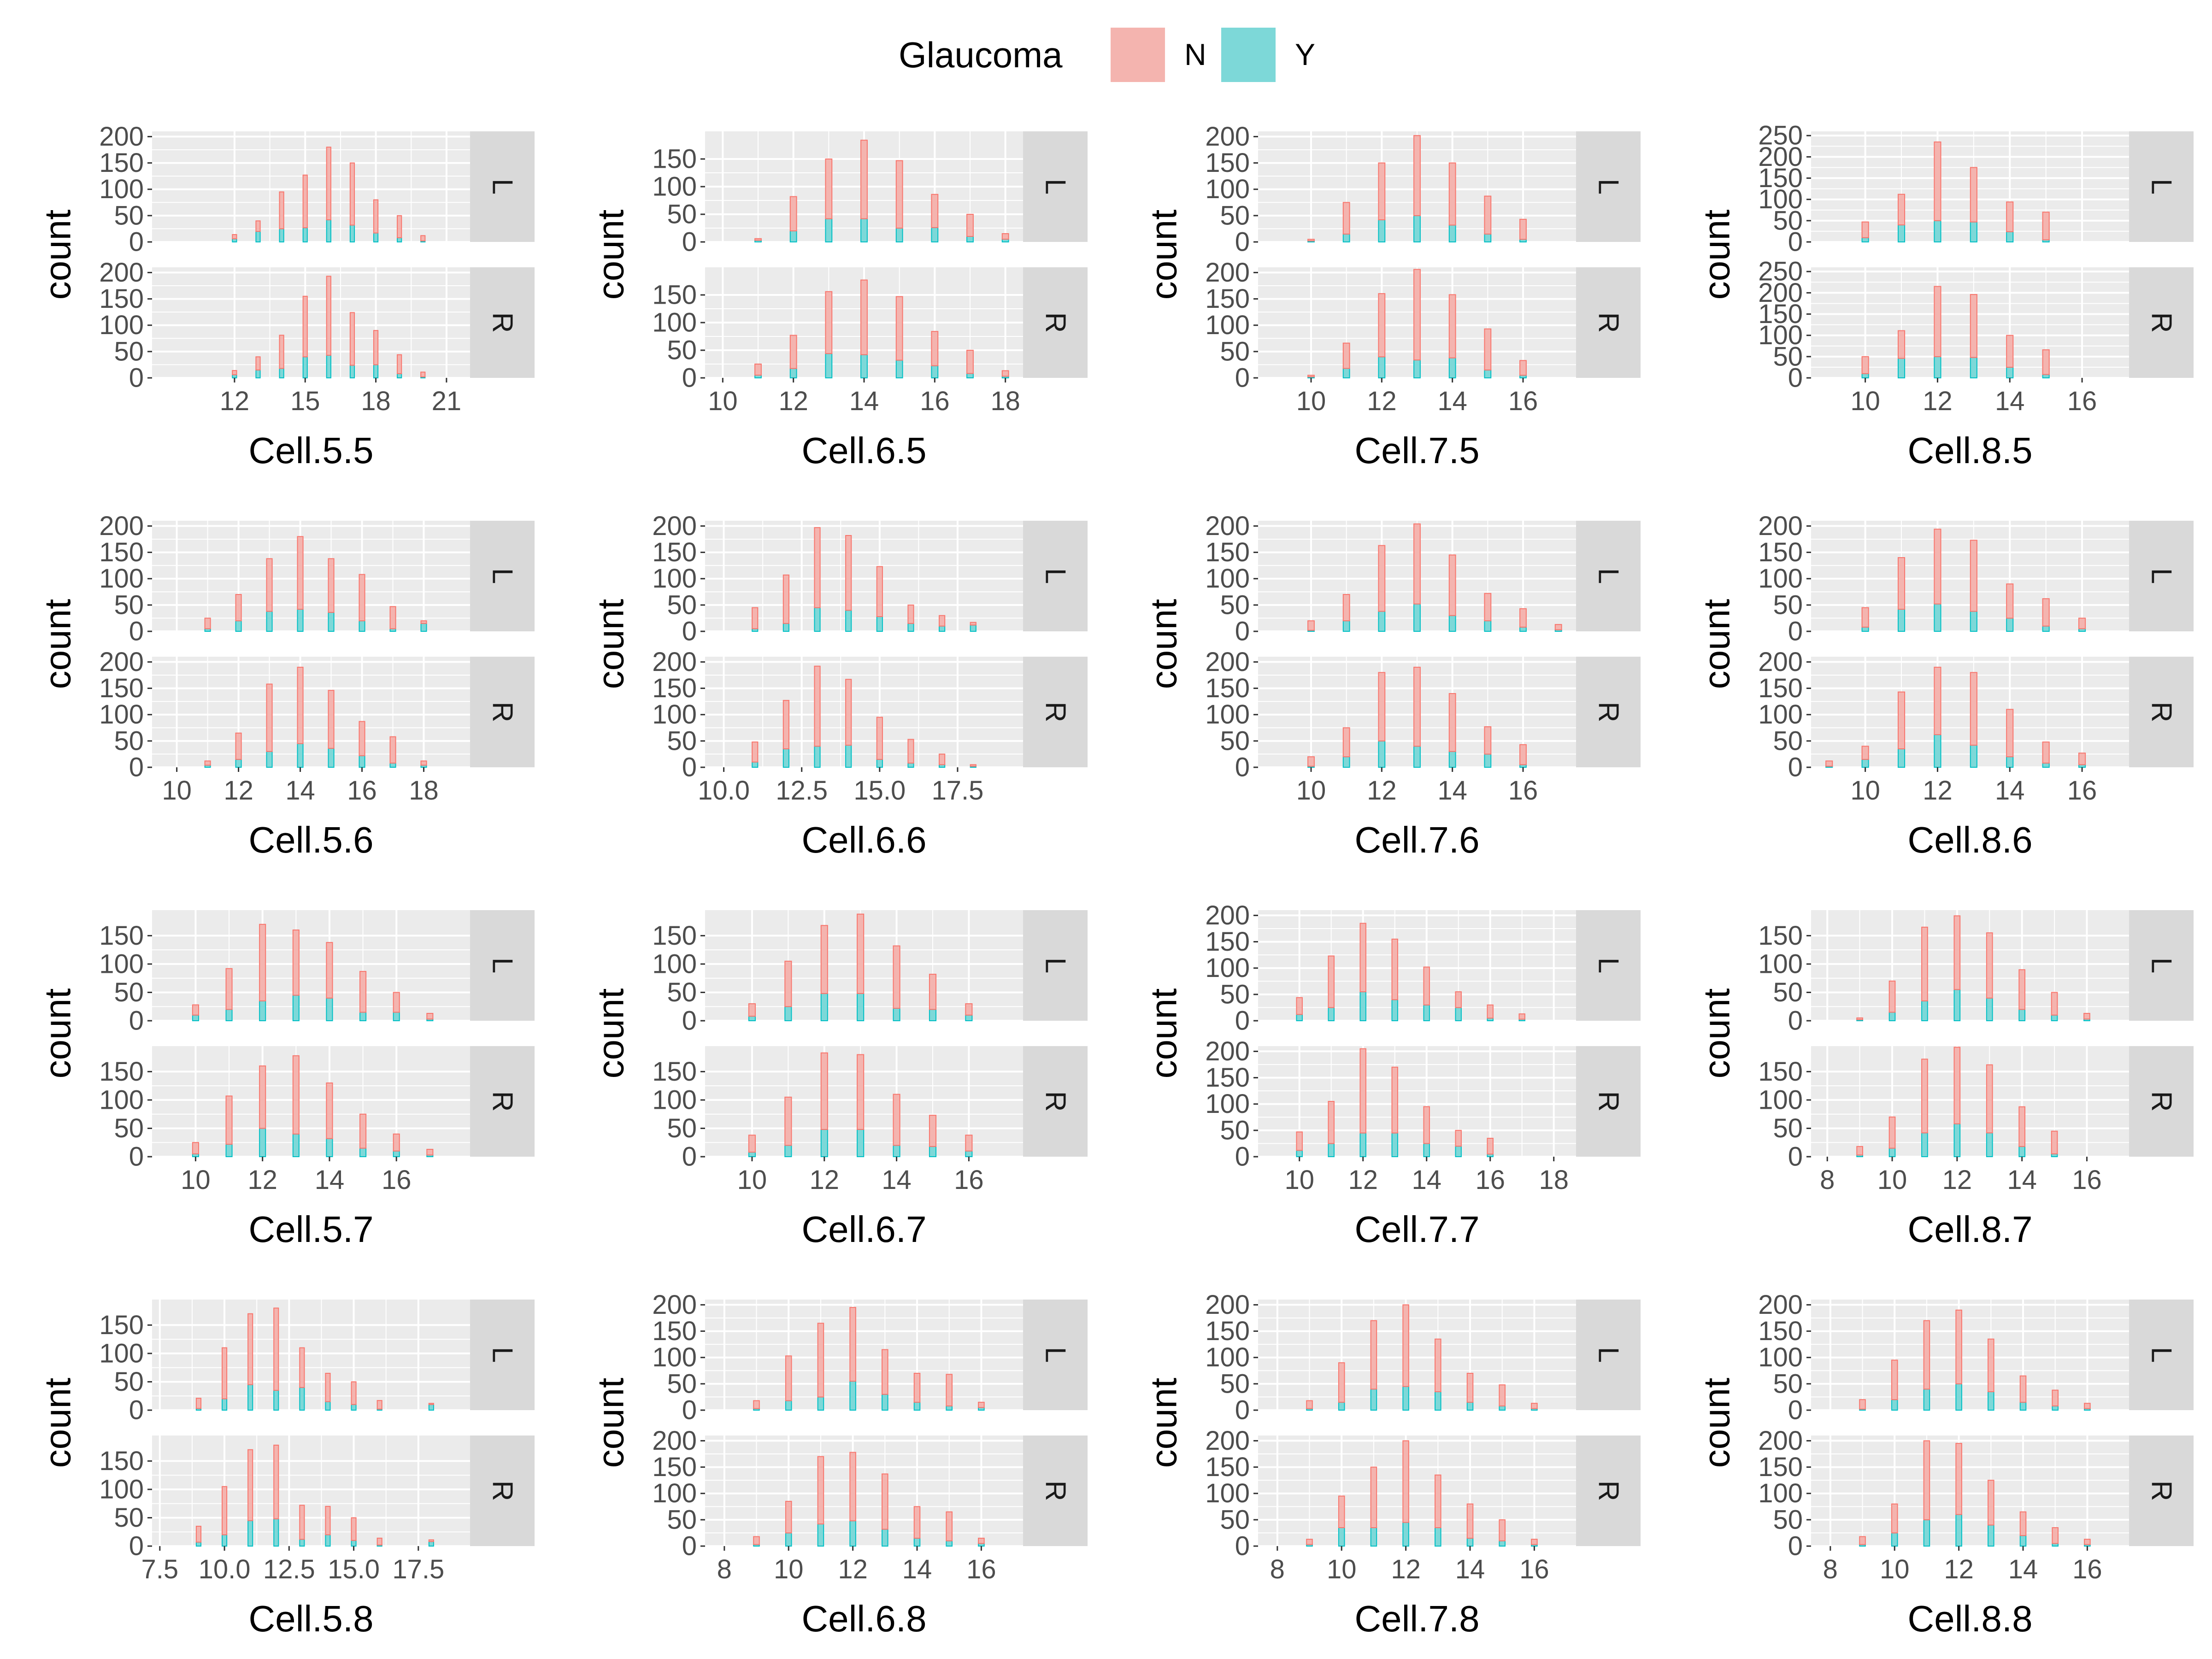 This screenshot has height=1659, width=2212. What do you see at coordinates (1969, 450) in the screenshot?
I see `x-axis-title: Cell.8.5` at bounding box center [1969, 450].